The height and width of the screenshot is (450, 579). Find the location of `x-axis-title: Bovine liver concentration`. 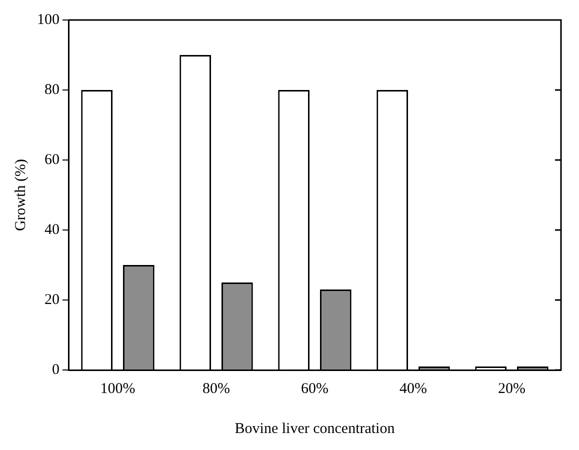

x-axis-title: Bovine liver concentration is located at coordinates (315, 428).